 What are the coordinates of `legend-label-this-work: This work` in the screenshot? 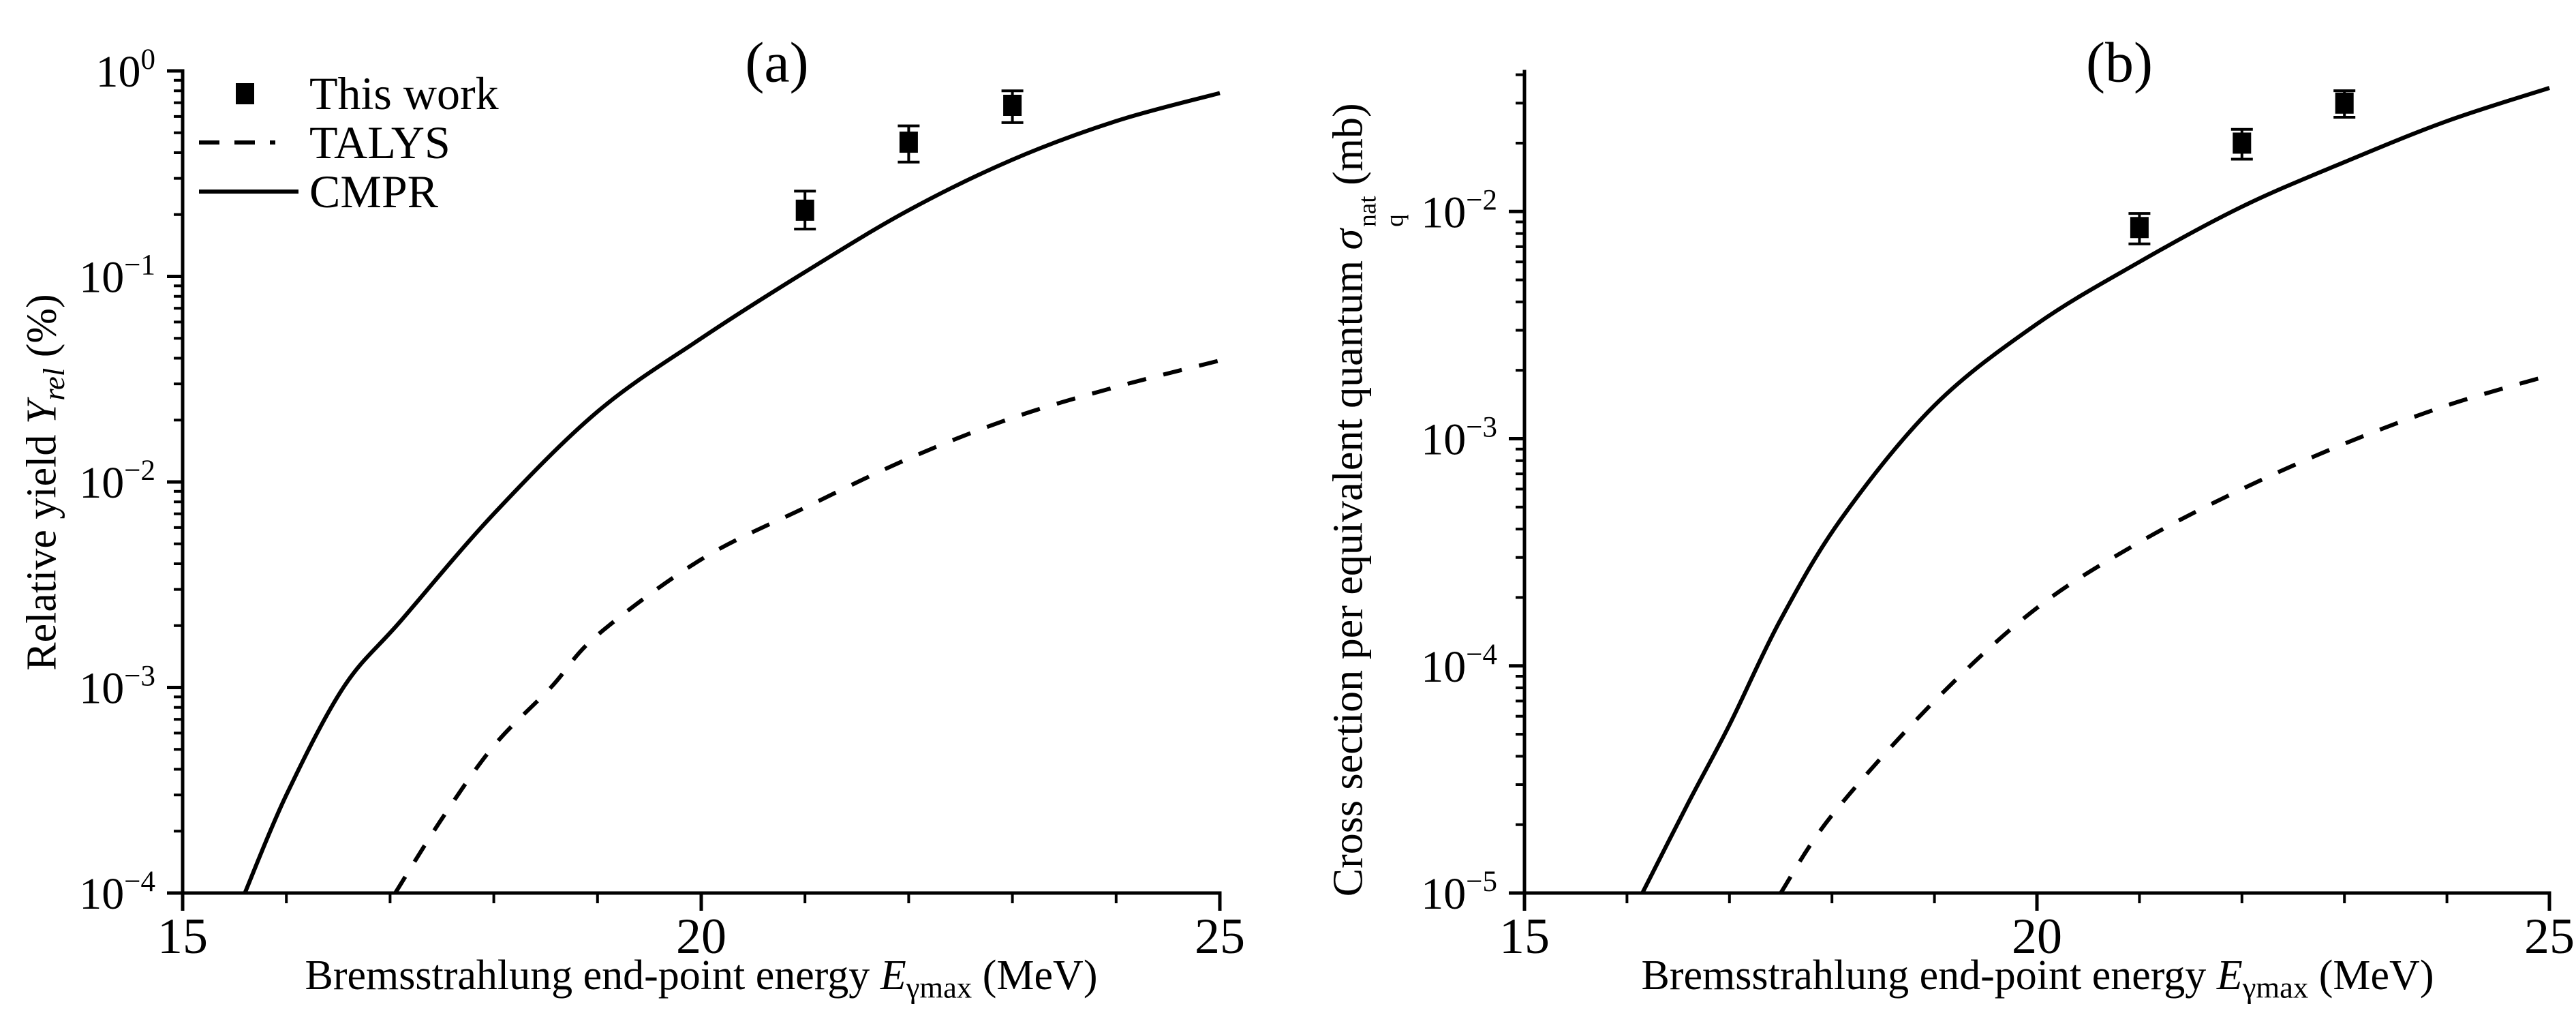 It's located at (404, 93).